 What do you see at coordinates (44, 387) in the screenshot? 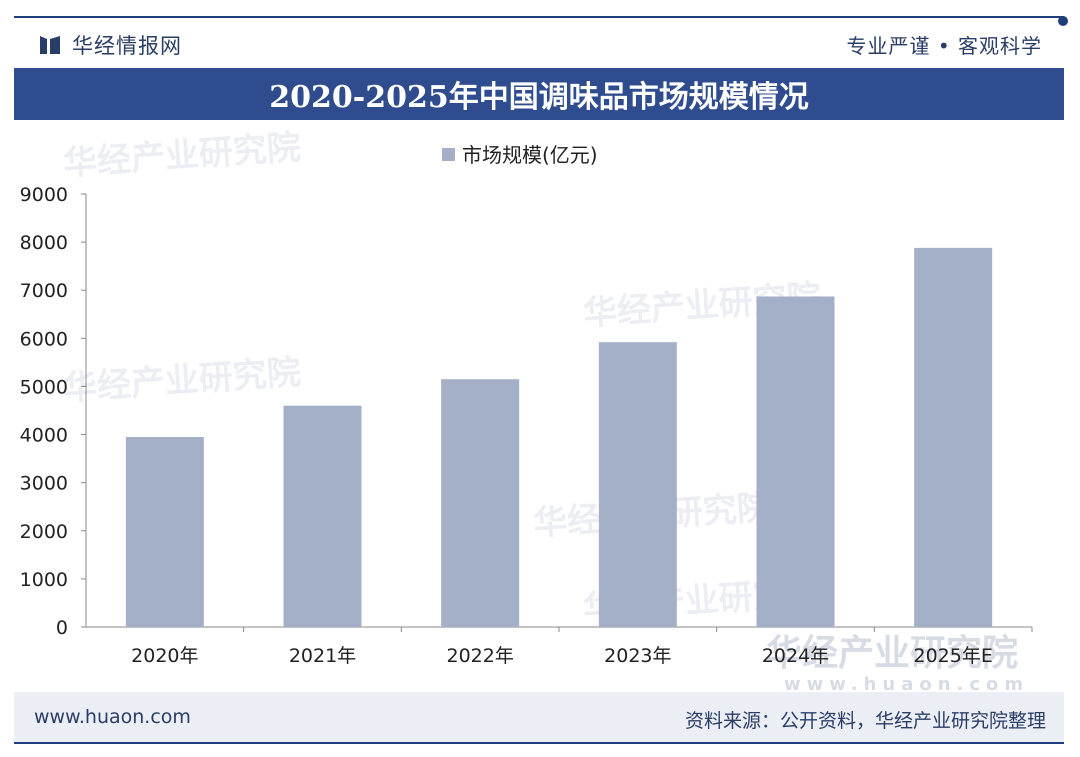
I see `y-tick-label: 5000` at bounding box center [44, 387].